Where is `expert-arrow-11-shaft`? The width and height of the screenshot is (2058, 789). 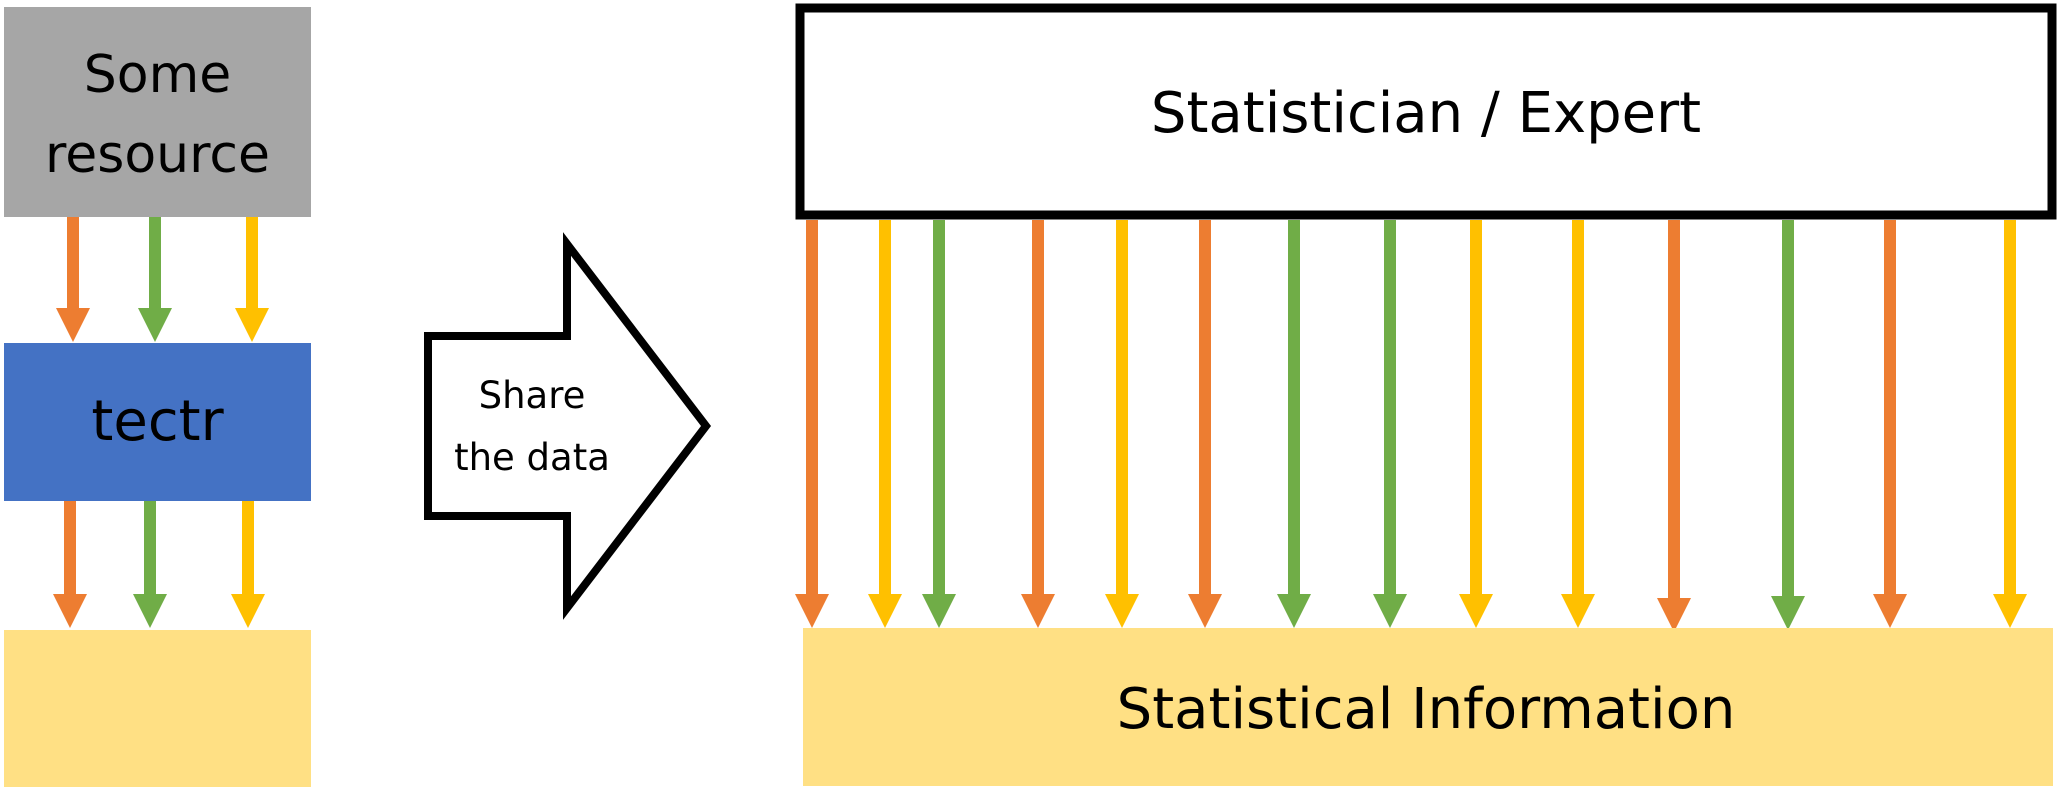 expert-arrow-11-shaft is located at coordinates (1674, 410).